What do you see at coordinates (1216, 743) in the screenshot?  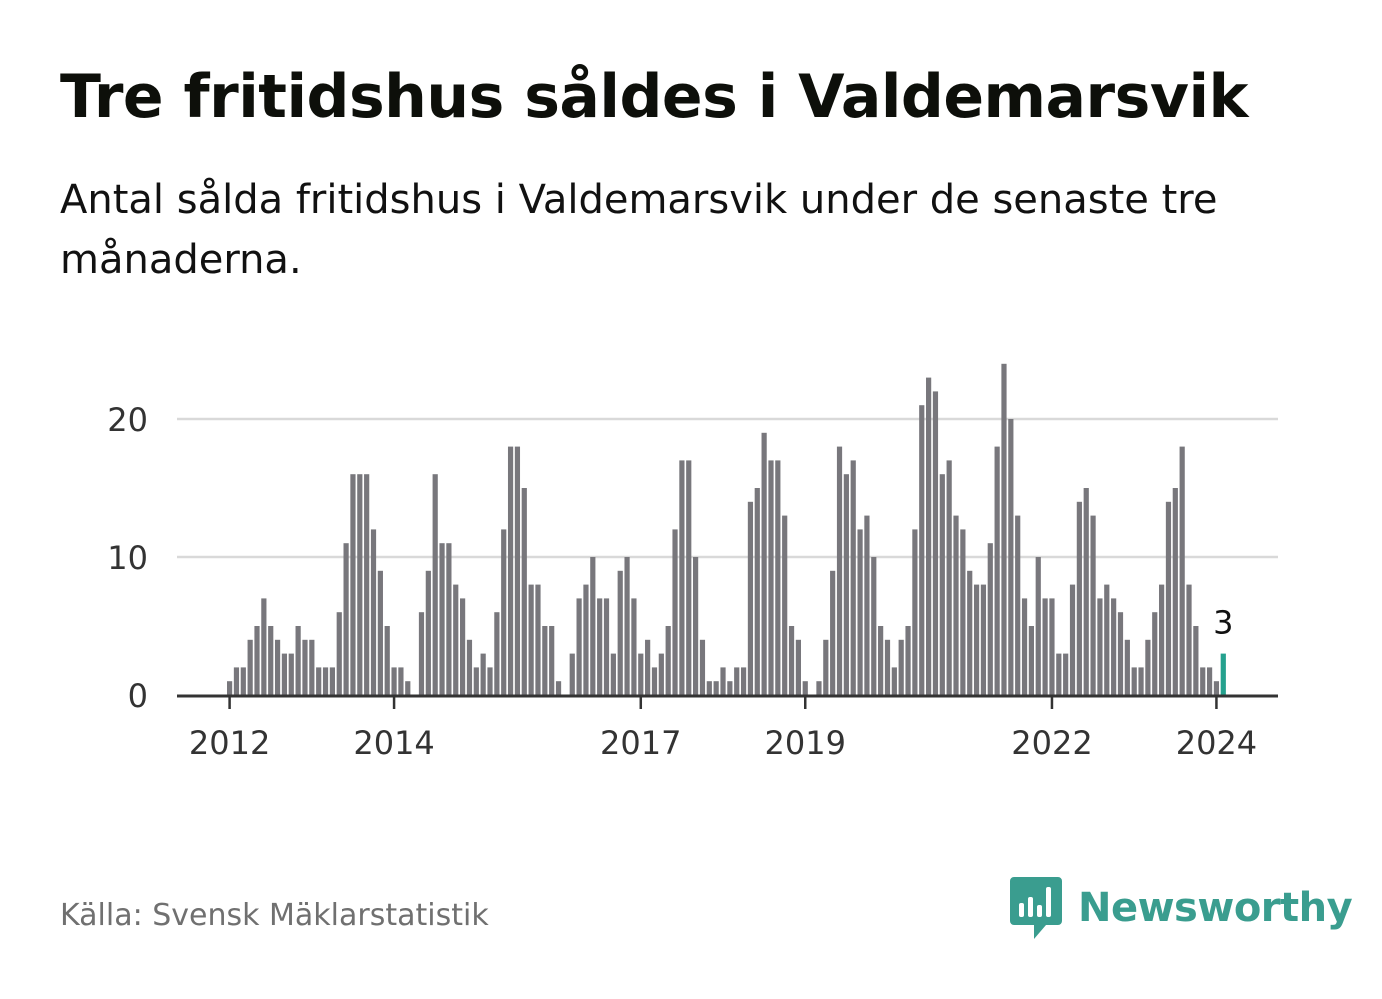 I see `x-tick-label: 2024` at bounding box center [1216, 743].